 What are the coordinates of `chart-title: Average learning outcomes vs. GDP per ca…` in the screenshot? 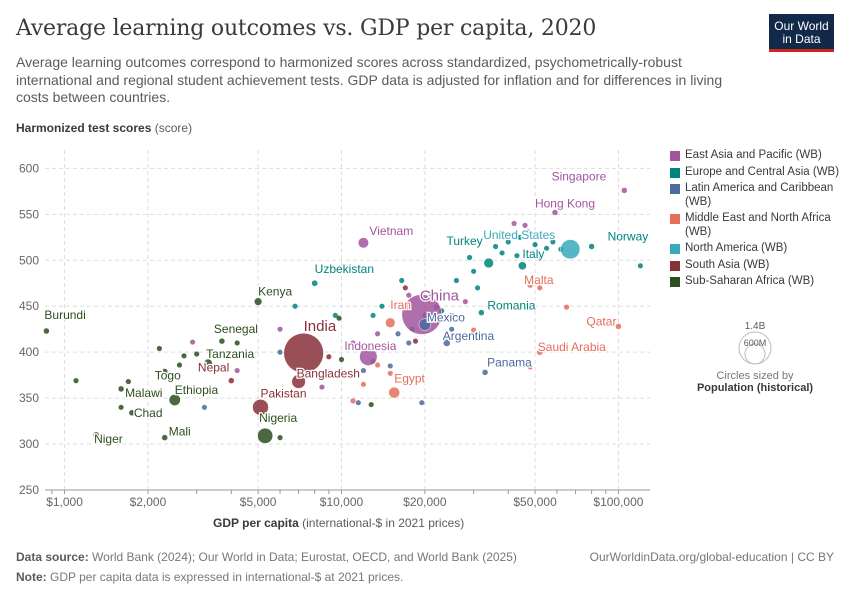 It's located at (306, 28).